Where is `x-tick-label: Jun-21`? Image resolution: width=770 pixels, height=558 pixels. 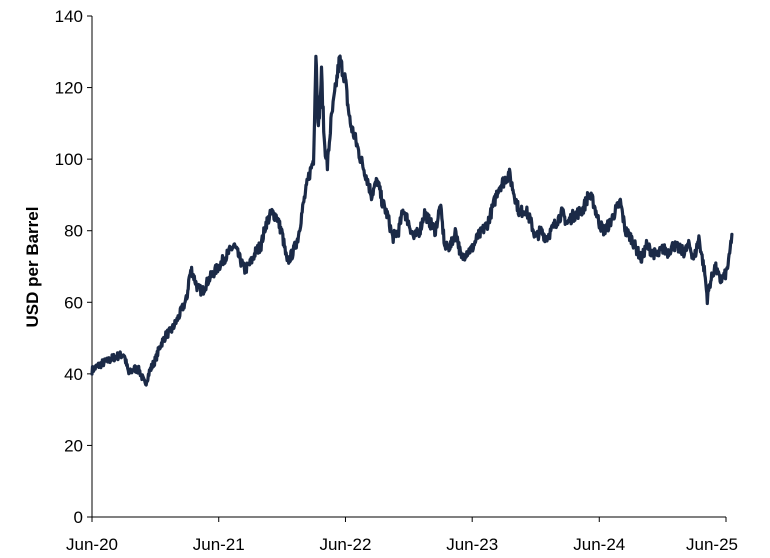
x-tick-label: Jun-21 is located at coordinates (219, 544).